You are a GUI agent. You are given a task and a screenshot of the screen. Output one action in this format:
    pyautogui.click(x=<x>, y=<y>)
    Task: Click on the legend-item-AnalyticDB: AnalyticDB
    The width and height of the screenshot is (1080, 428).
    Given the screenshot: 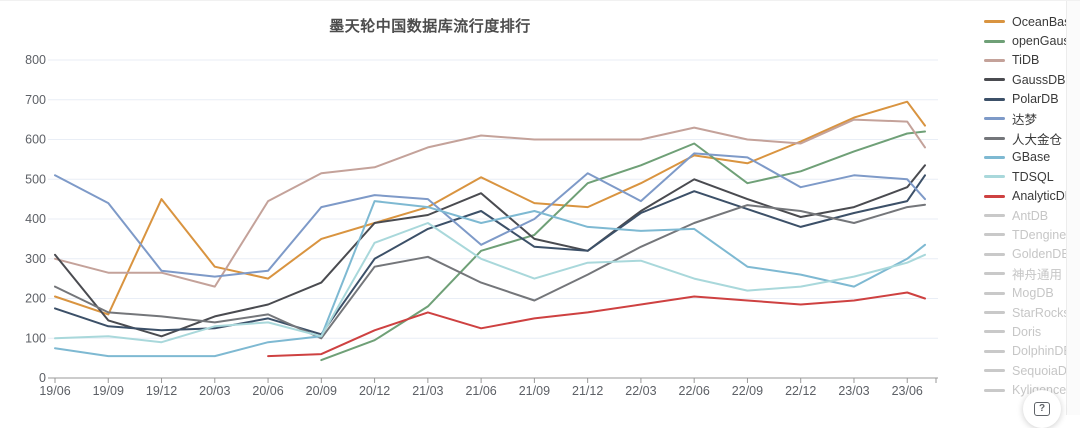 What is the action you would take?
    pyautogui.click(x=1030, y=196)
    